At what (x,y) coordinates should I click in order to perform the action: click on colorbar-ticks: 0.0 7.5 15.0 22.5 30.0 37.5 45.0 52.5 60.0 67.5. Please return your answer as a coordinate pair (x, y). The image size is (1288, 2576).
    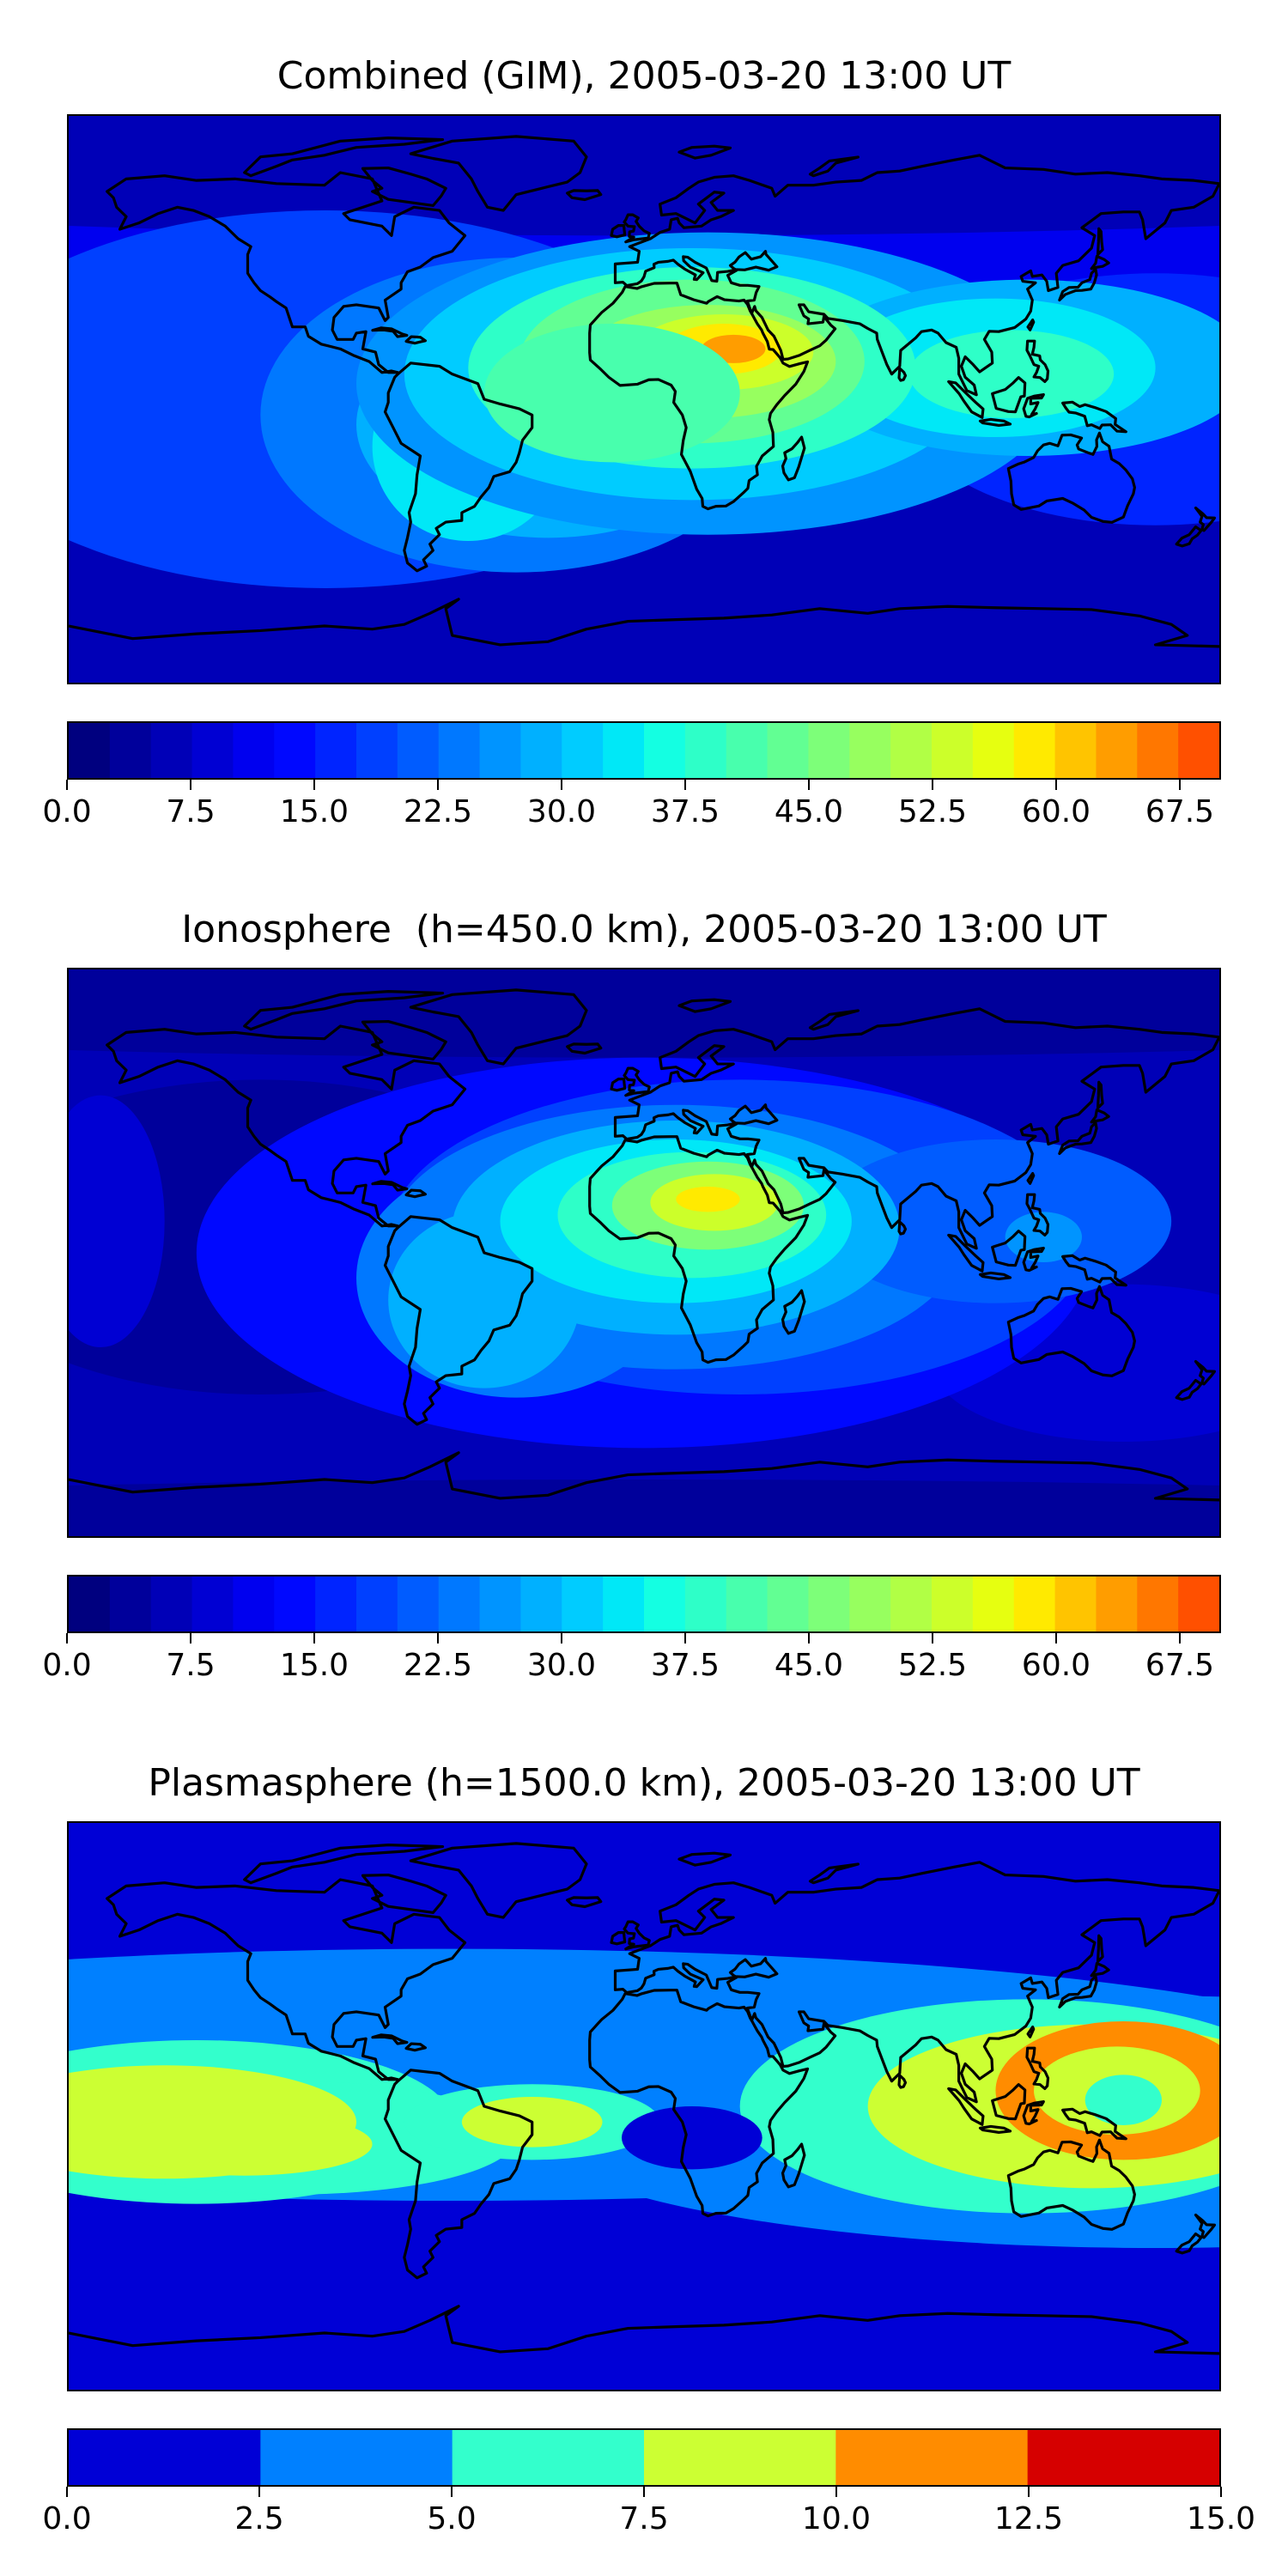
    Looking at the image, I should click on (631, 1659).